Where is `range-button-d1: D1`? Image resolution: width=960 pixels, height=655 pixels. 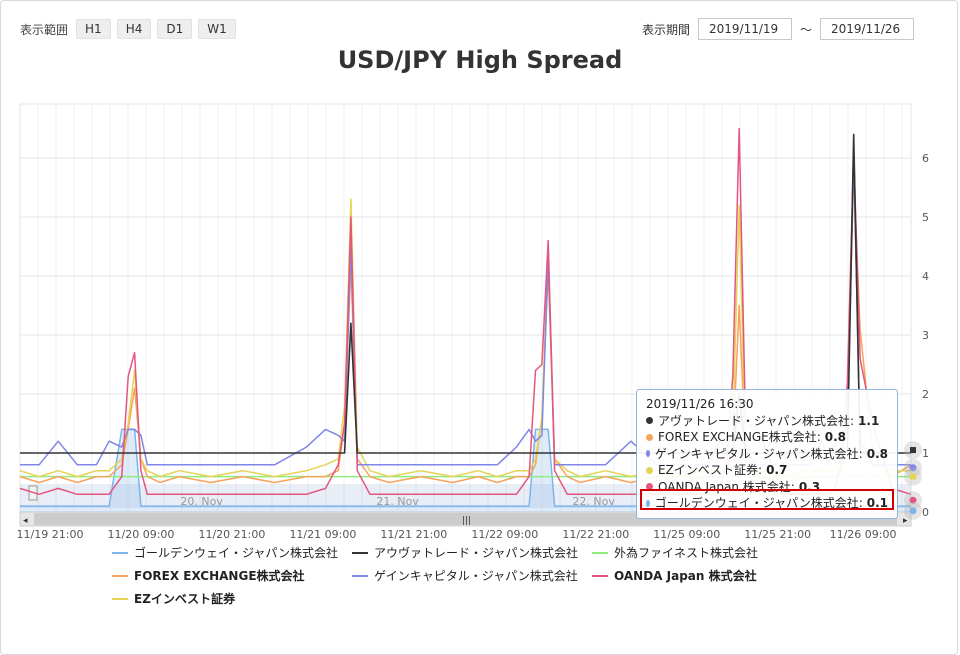
range-button-d1: D1 is located at coordinates (175, 29).